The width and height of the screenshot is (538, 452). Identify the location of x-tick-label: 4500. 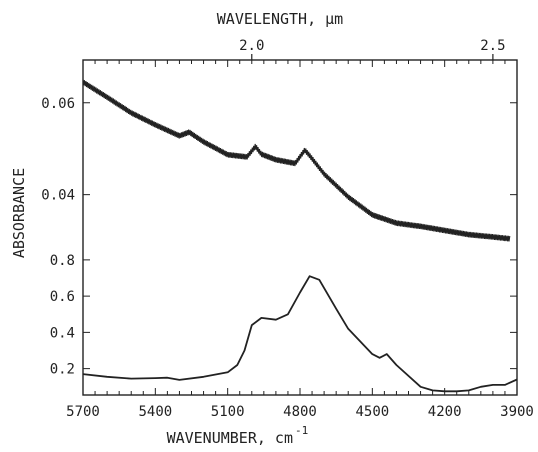
(372, 412).